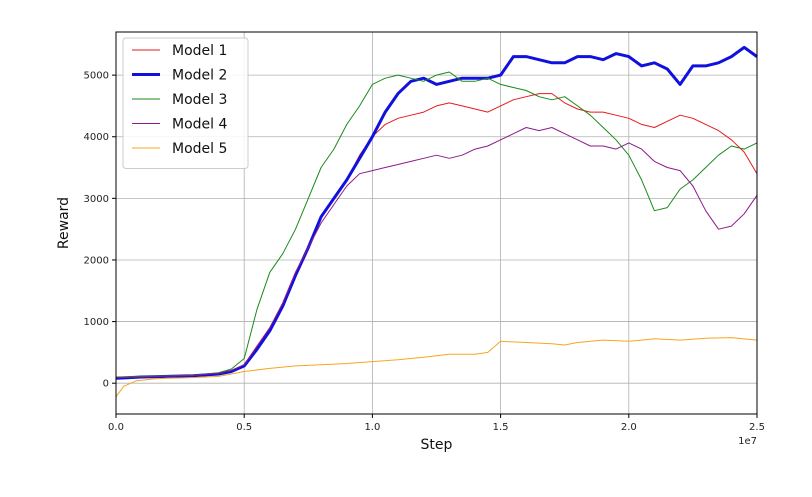  I want to click on legend: Model 1 Model 2 Model 3 Model 4 Model 5, so click(185, 103).